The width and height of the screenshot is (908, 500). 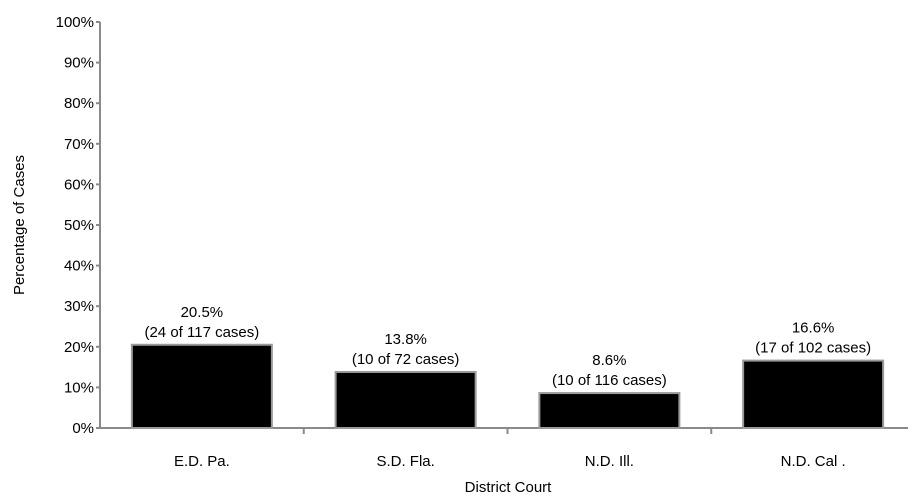 What do you see at coordinates (609, 461) in the screenshot?
I see `x-tick-label: N.D. Ill.` at bounding box center [609, 461].